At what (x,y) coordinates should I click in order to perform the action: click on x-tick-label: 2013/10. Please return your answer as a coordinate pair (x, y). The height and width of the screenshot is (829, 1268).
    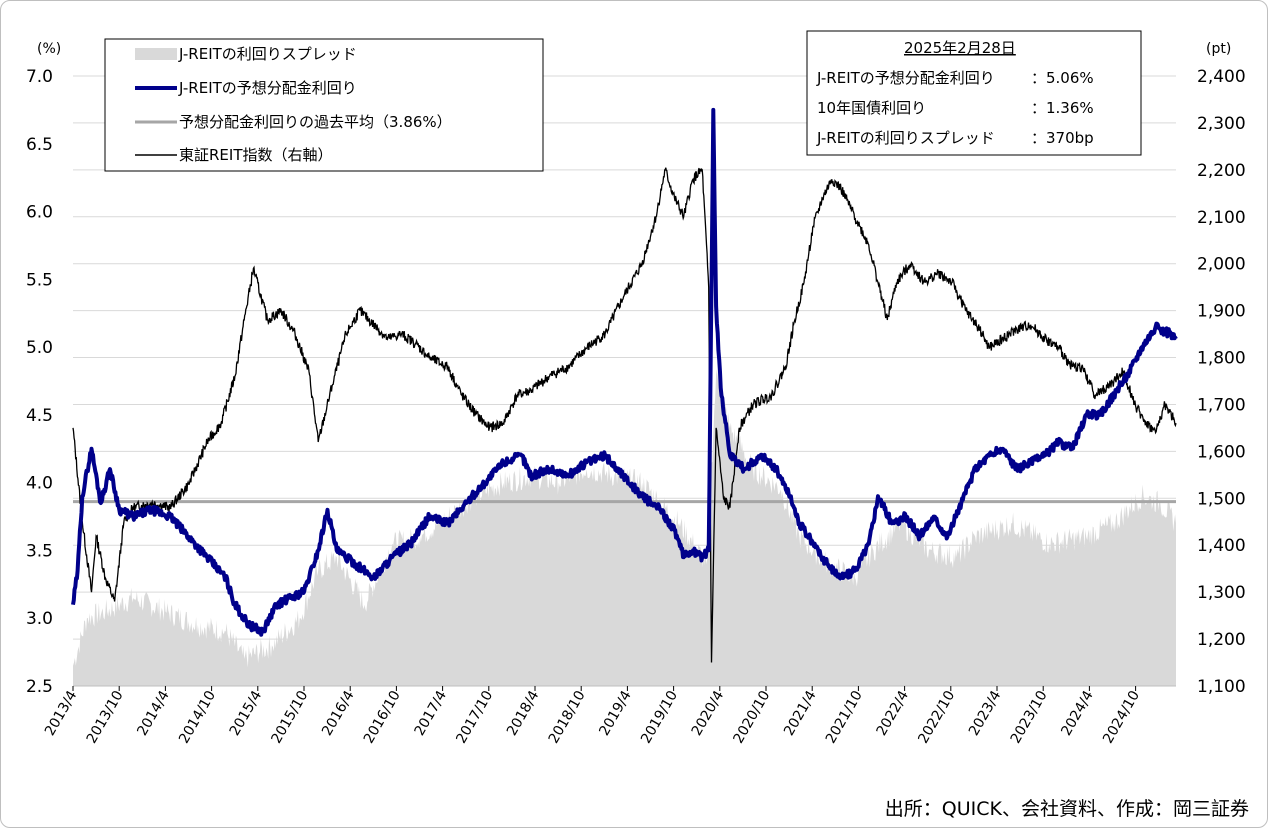
    Looking at the image, I should click on (105, 717).